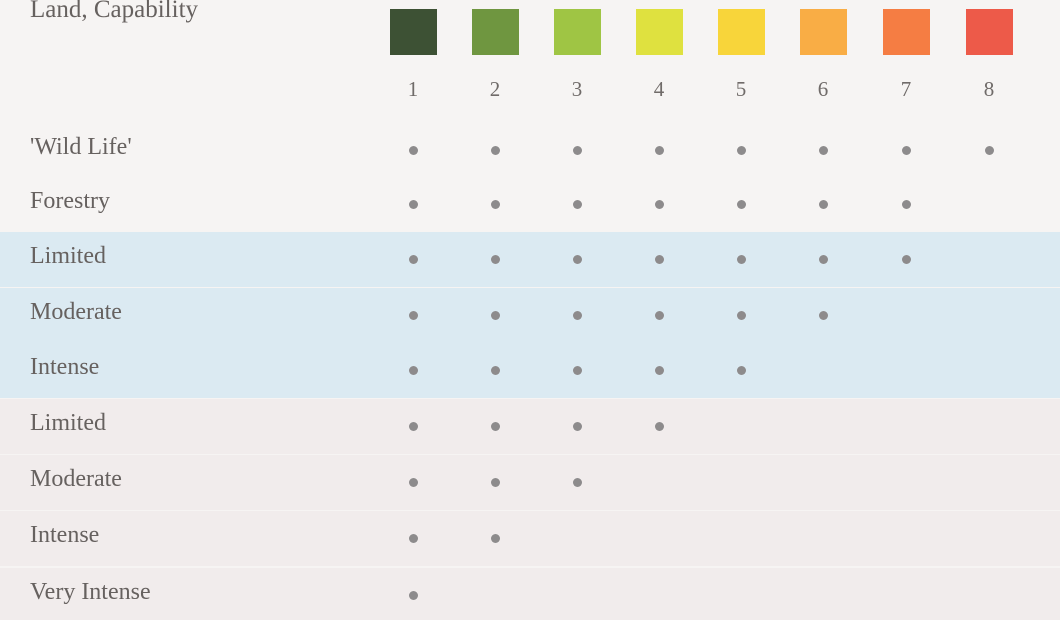 The image size is (1060, 620). I want to click on class-label-2: 2, so click(495, 89).